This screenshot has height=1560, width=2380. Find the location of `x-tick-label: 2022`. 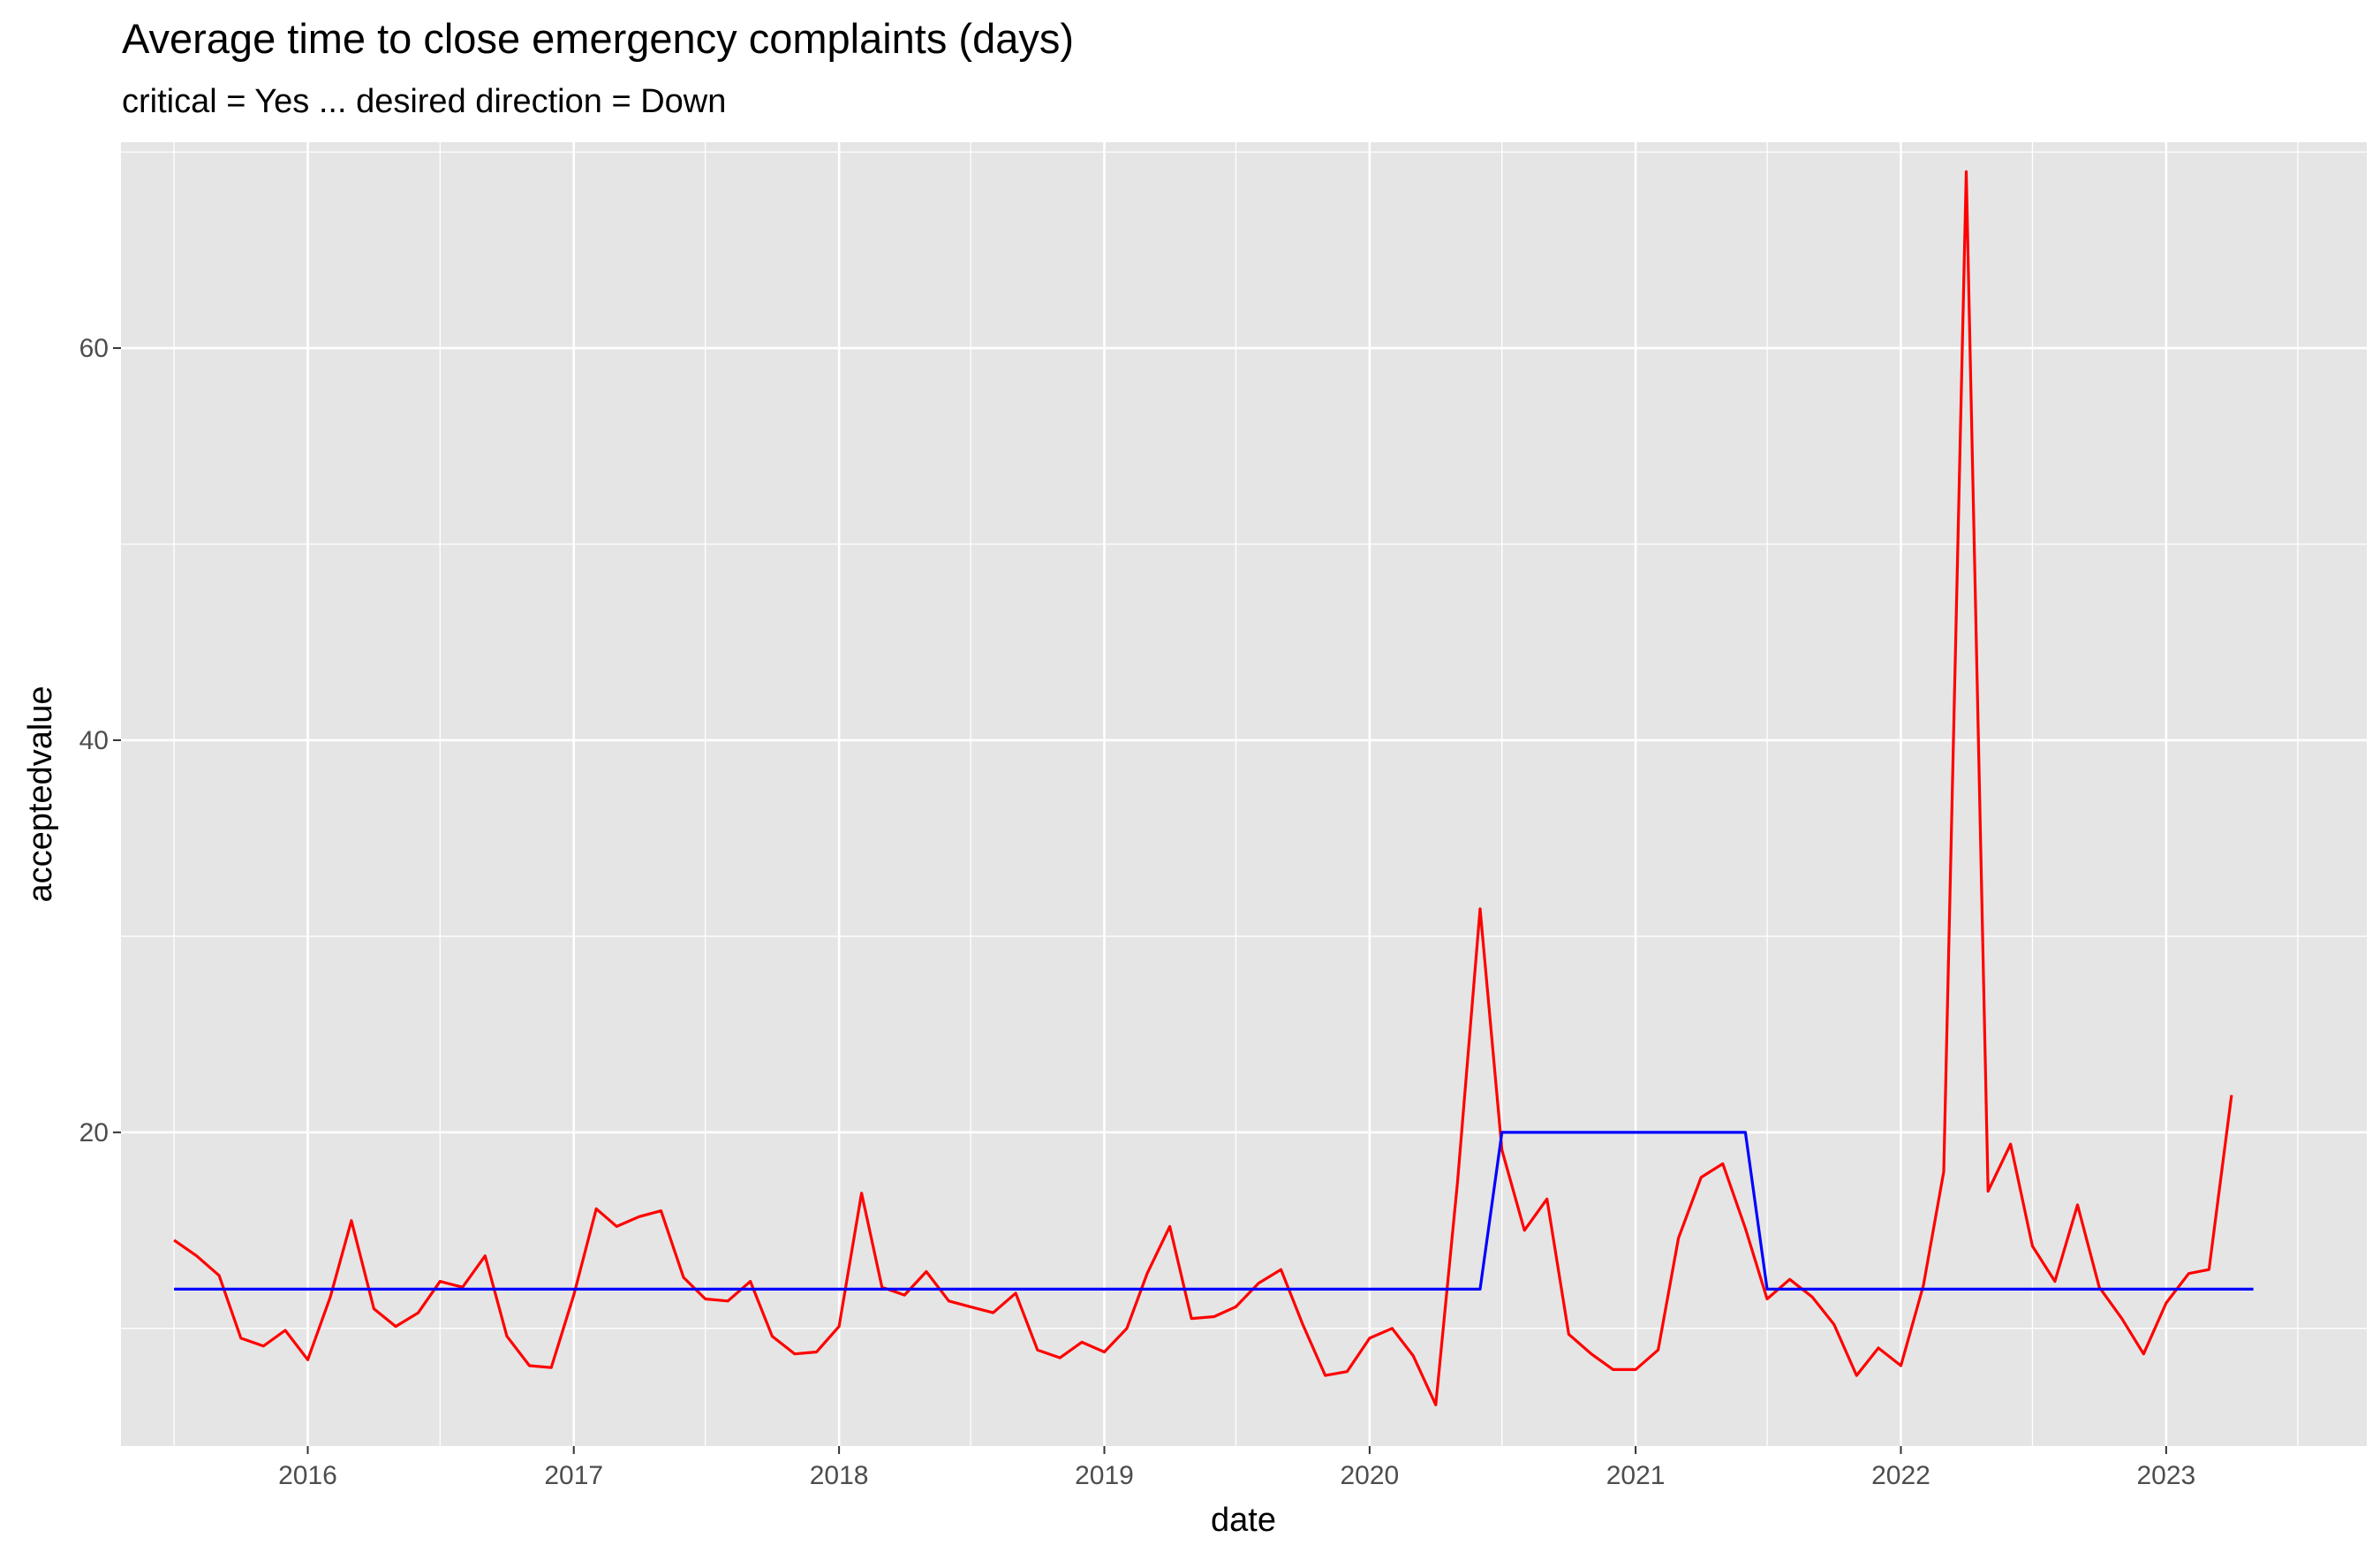

x-tick-label: 2022 is located at coordinates (1900, 1475).